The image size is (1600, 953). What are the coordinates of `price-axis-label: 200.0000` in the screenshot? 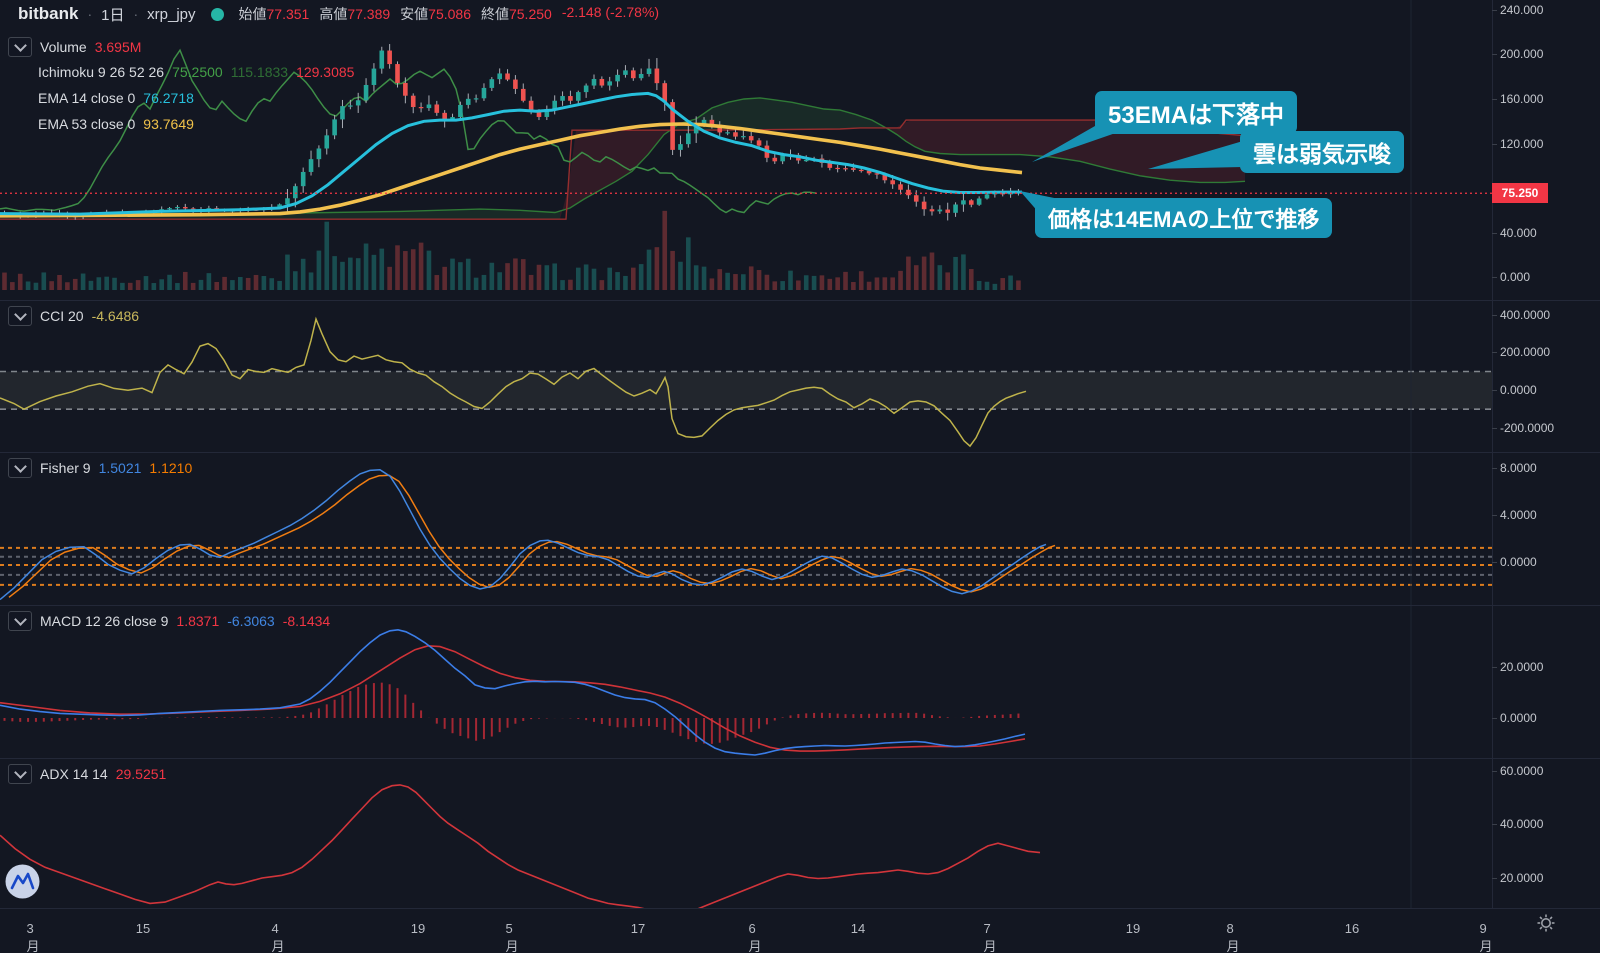 It's located at (1525, 352).